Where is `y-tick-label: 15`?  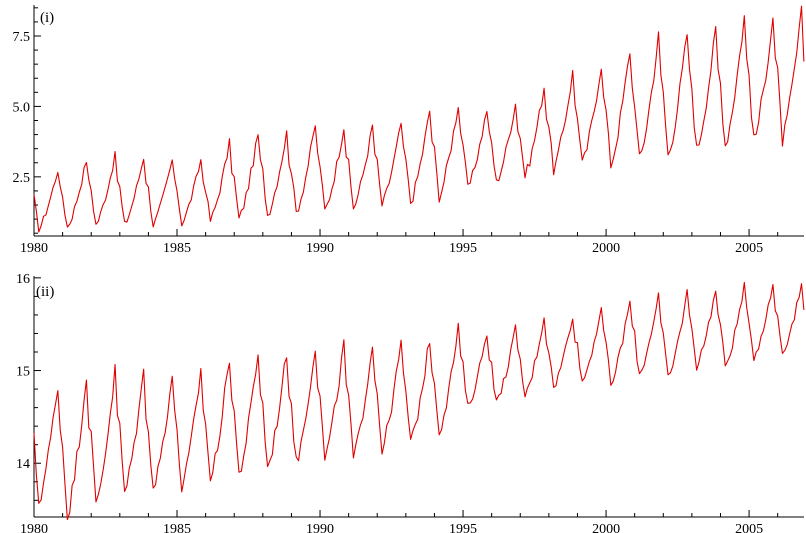
y-tick-label: 15 is located at coordinates (23, 372).